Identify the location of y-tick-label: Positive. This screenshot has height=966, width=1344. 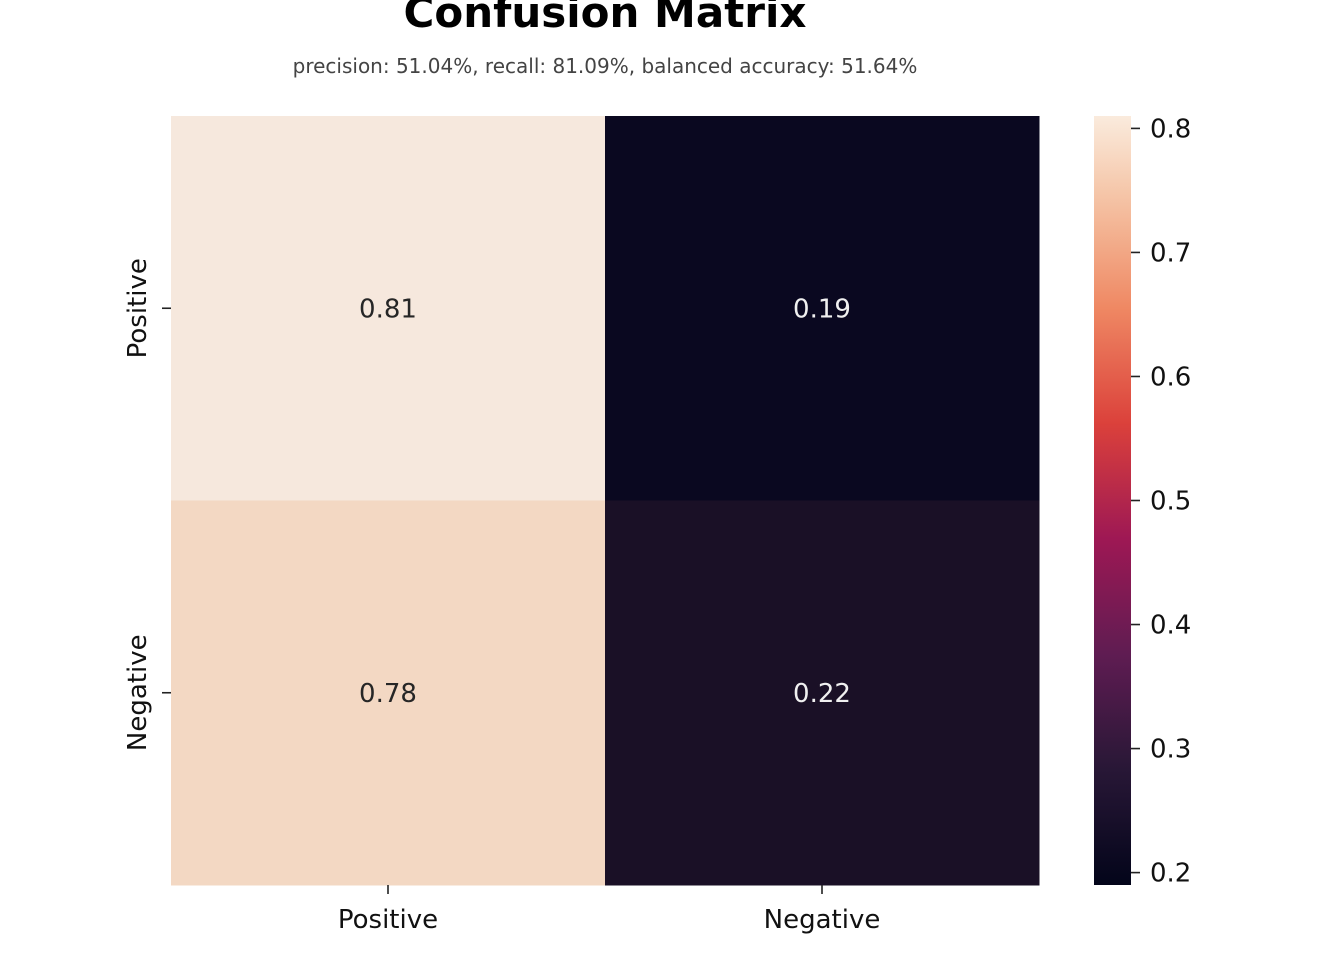
(138, 308).